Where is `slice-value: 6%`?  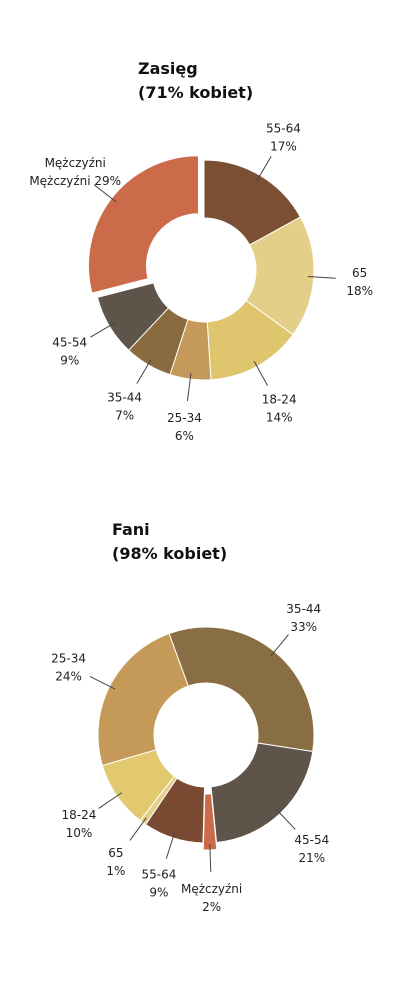 slice-value: 6% is located at coordinates (184, 436).